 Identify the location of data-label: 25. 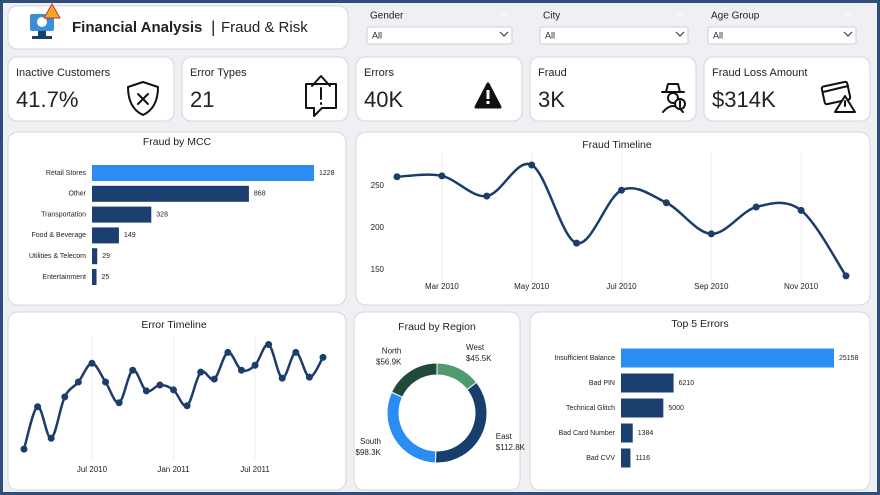
(106, 277).